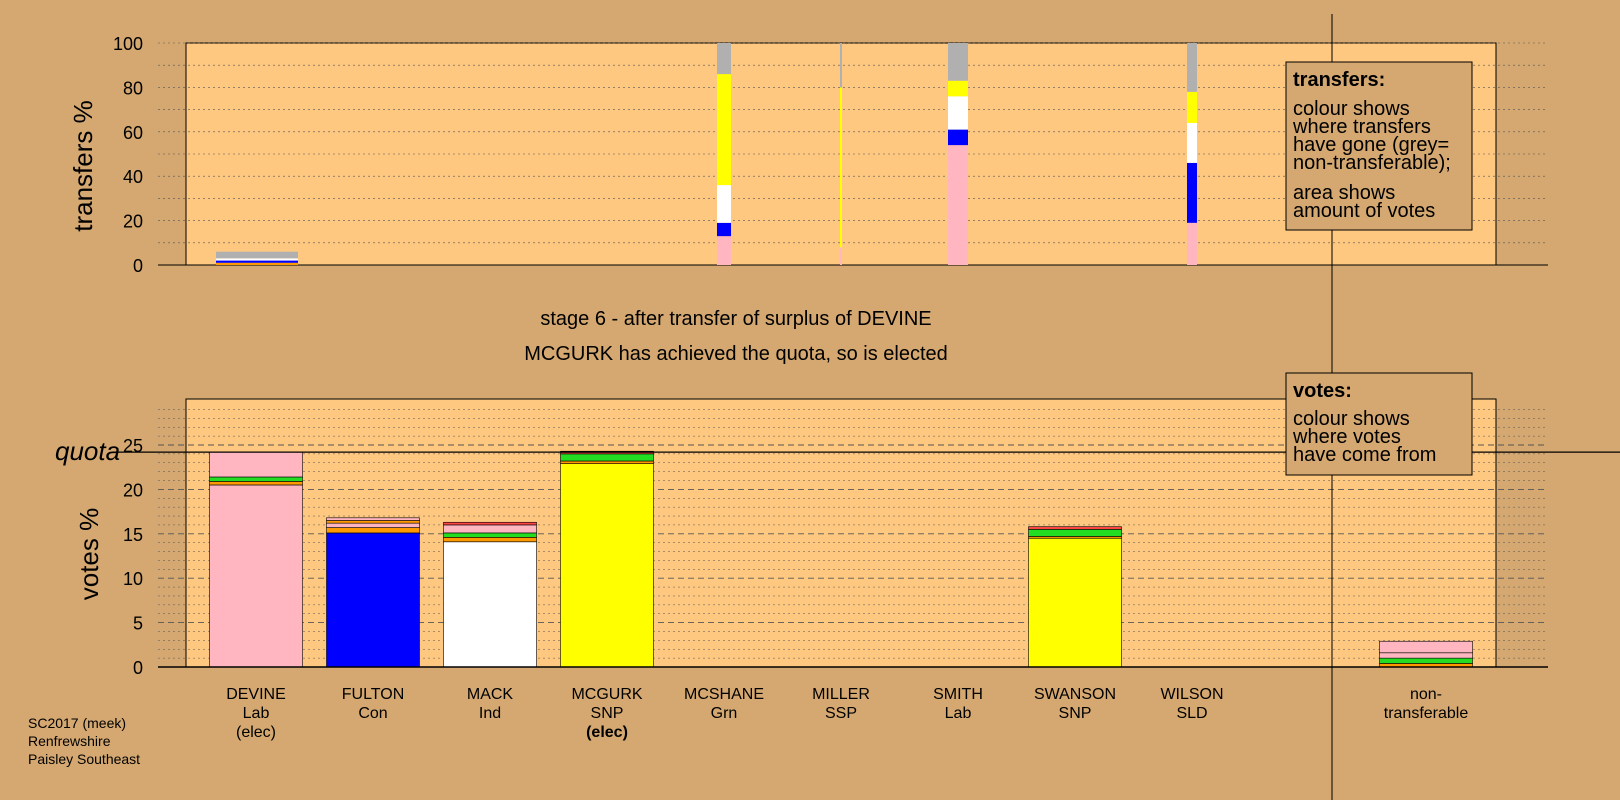  What do you see at coordinates (1075, 694) in the screenshot?
I see `candidate-label: SWANSON` at bounding box center [1075, 694].